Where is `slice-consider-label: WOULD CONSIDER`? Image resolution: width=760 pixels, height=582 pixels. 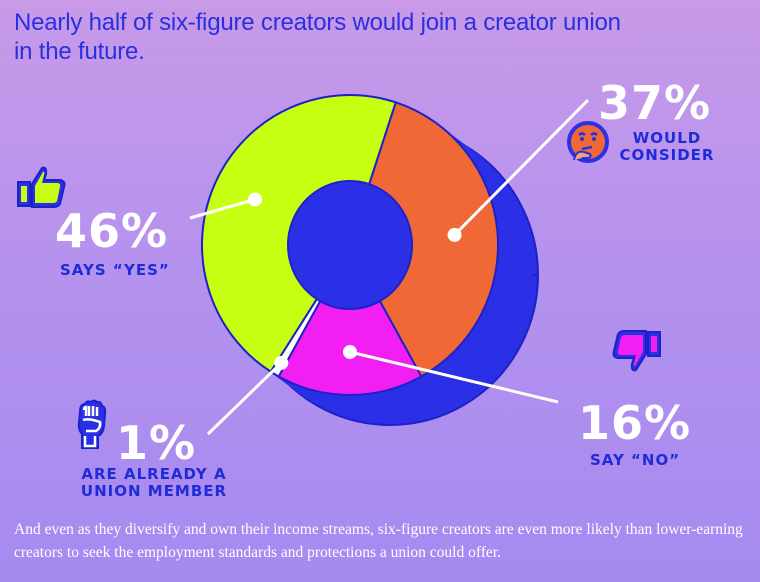
slice-consider-label: WOULD CONSIDER is located at coordinates (667, 147).